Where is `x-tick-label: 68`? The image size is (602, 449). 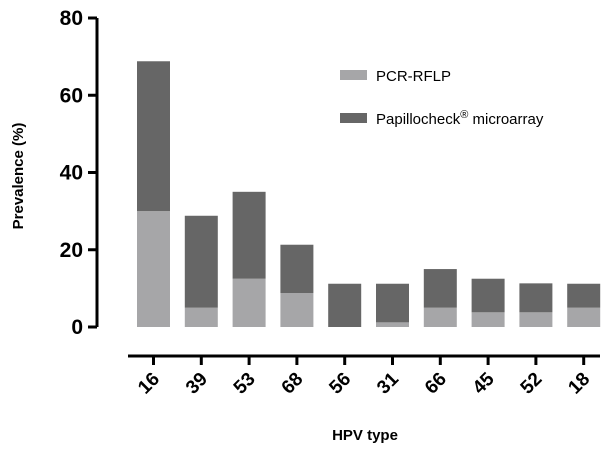 x-tick-label: 68 is located at coordinates (293, 384).